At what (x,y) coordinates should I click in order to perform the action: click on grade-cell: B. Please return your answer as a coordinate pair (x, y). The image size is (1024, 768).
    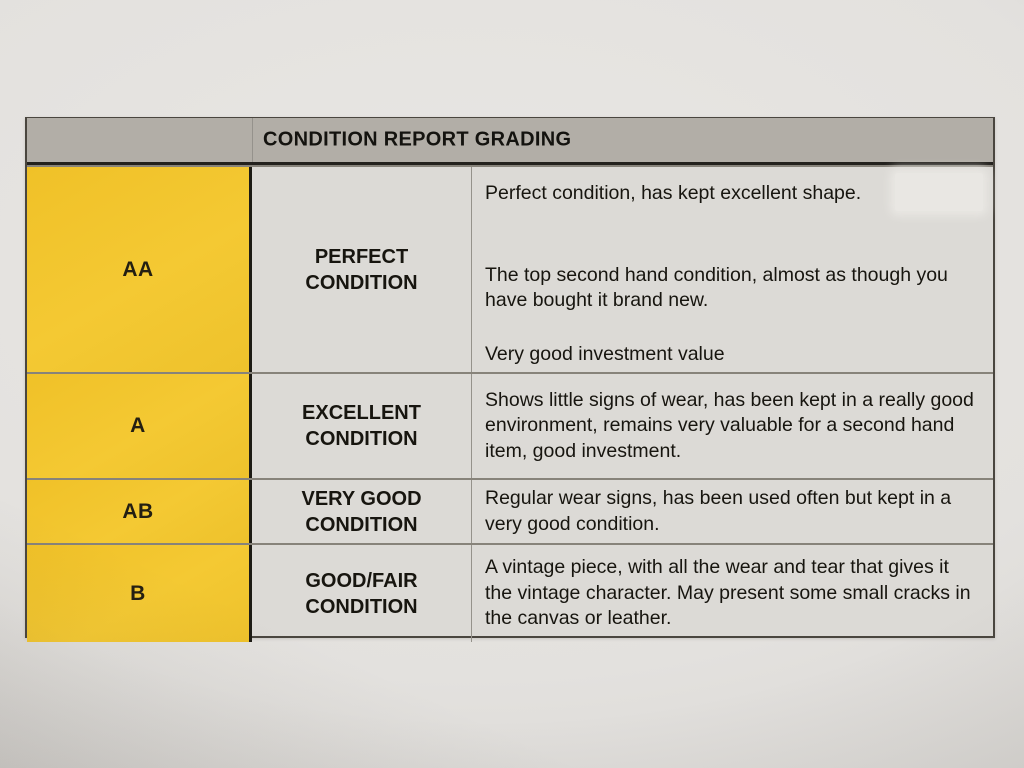
    Looking at the image, I should click on (139, 593).